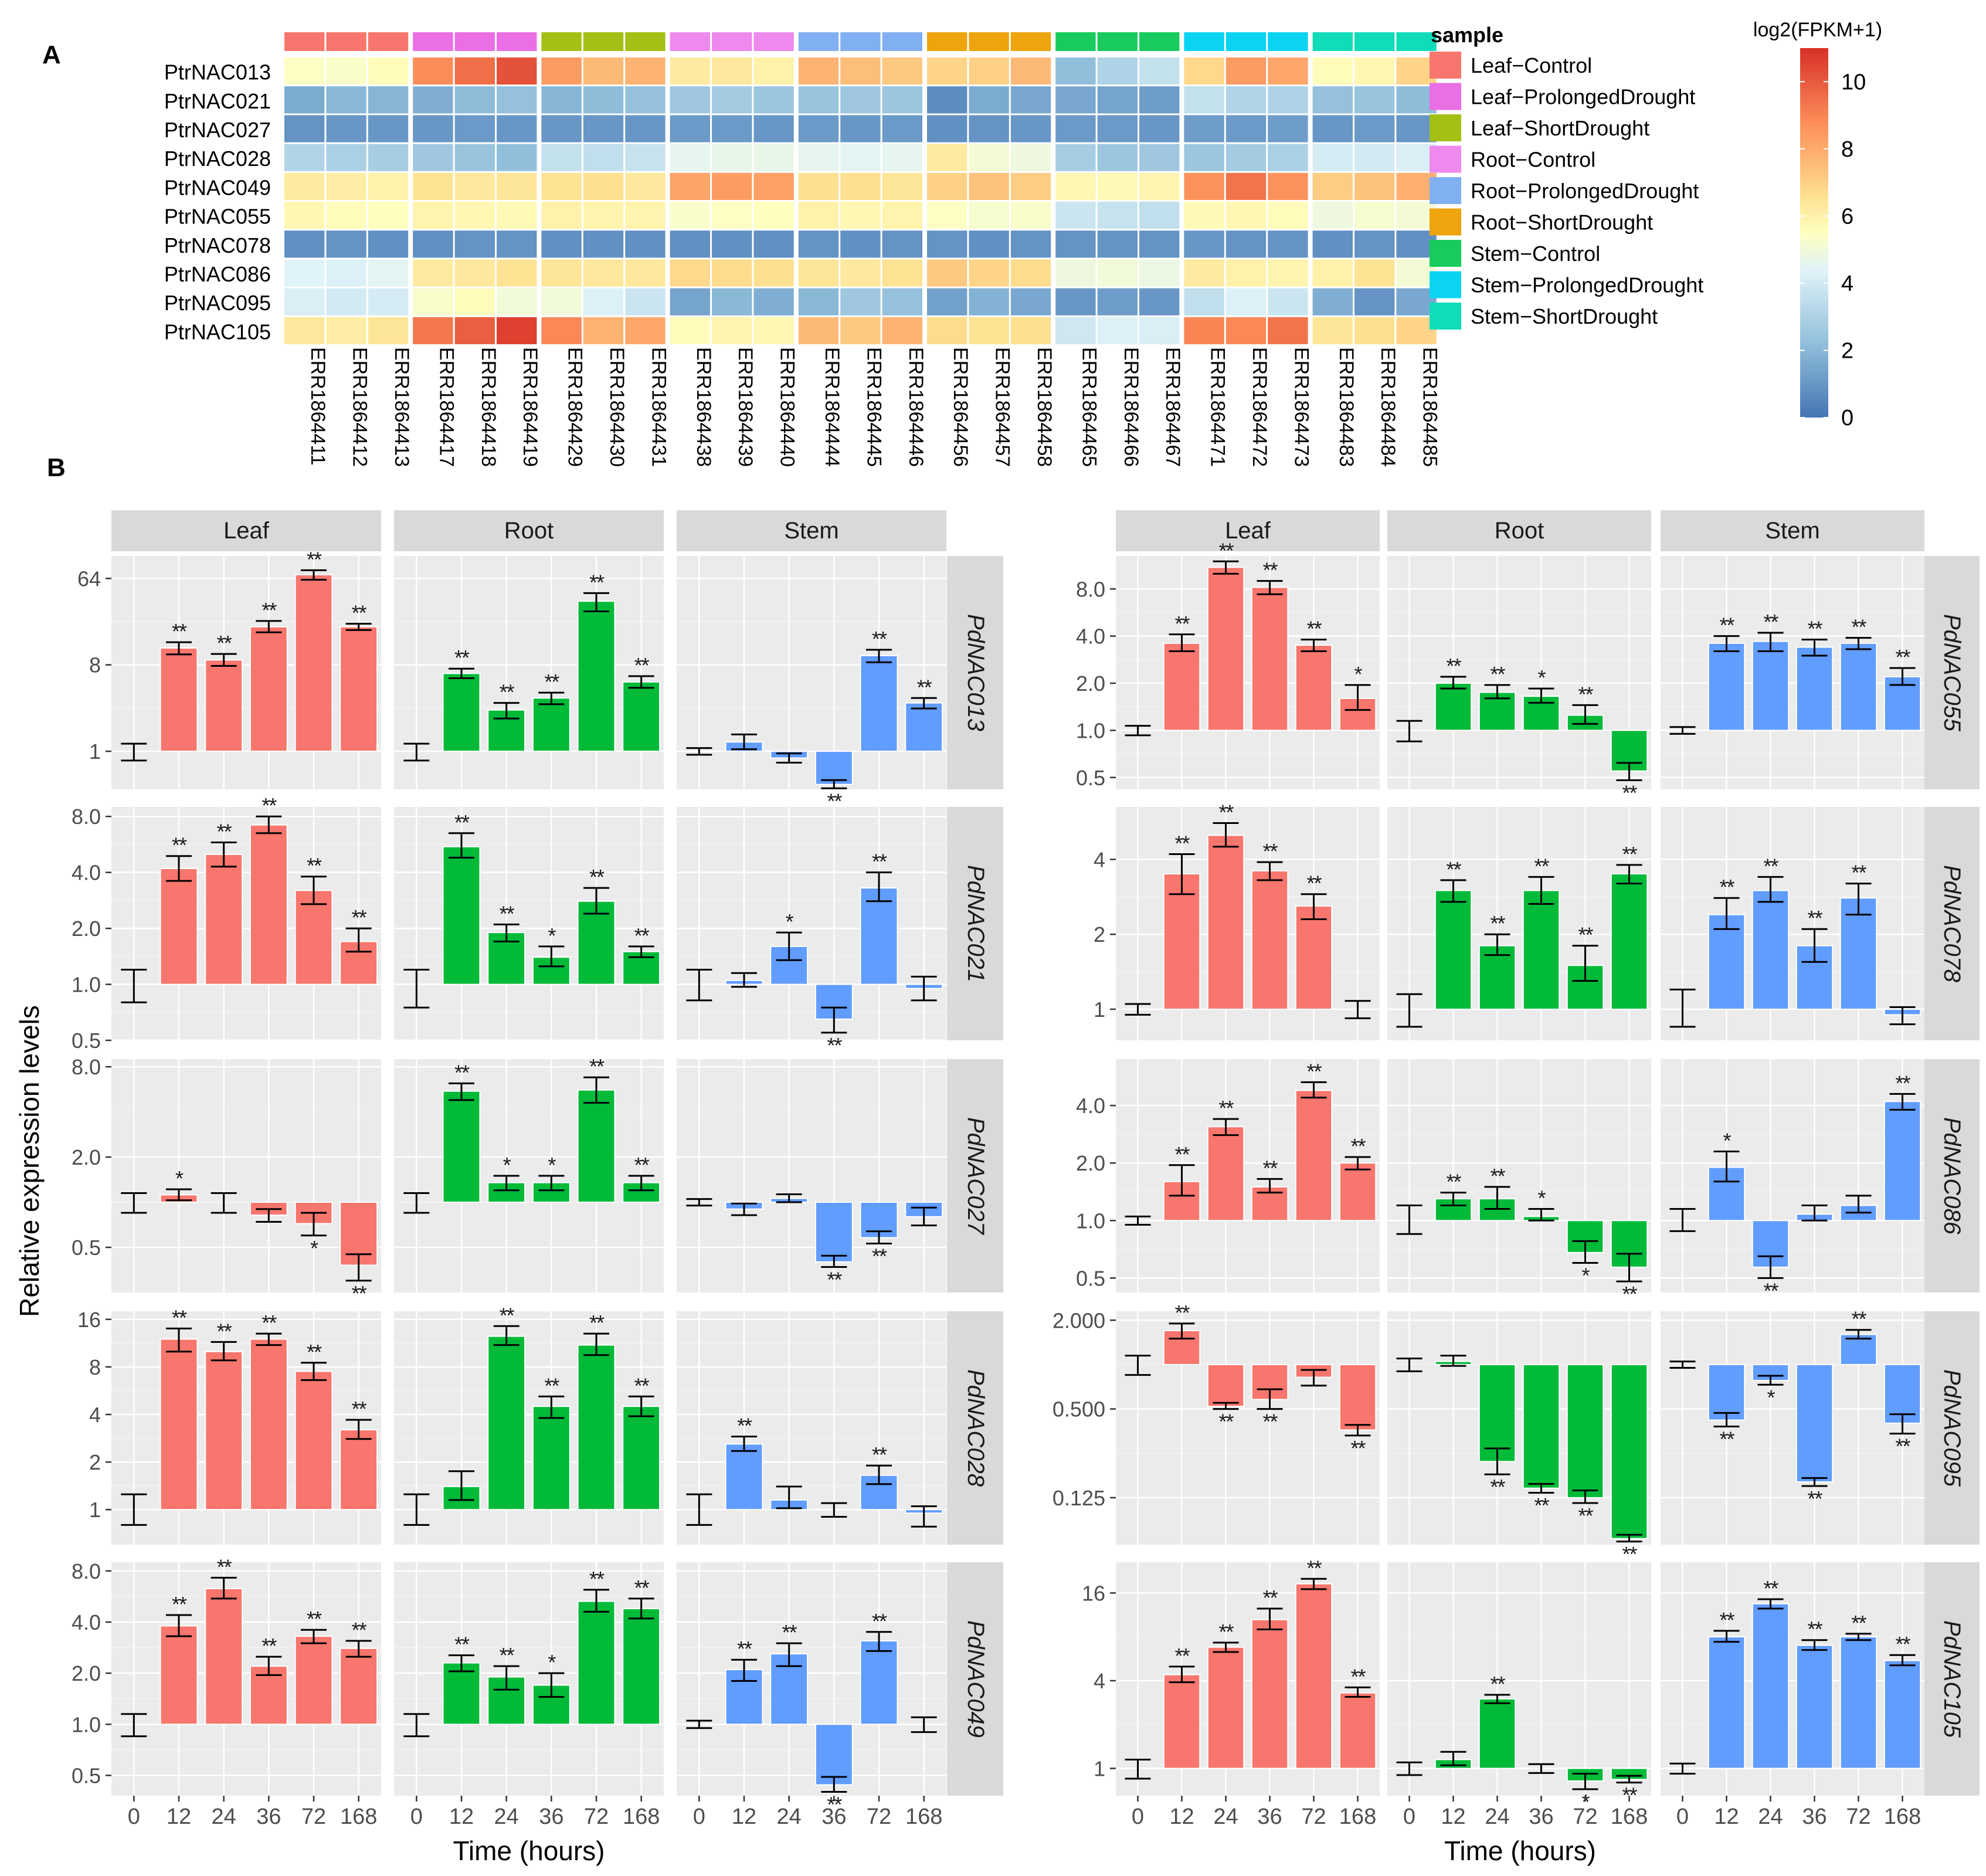 This screenshot has width=1986, height=1876. Describe the element at coordinates (217, 159) in the screenshot. I see `heatmap-row-label: PtrNAC028` at that location.